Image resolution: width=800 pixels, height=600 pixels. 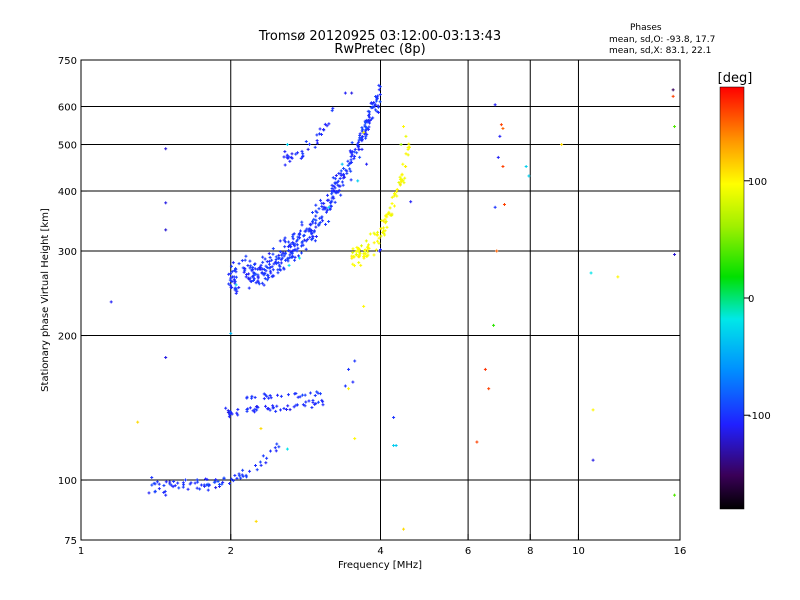 I want to click on y-tick-label: 75, so click(x=70, y=541).